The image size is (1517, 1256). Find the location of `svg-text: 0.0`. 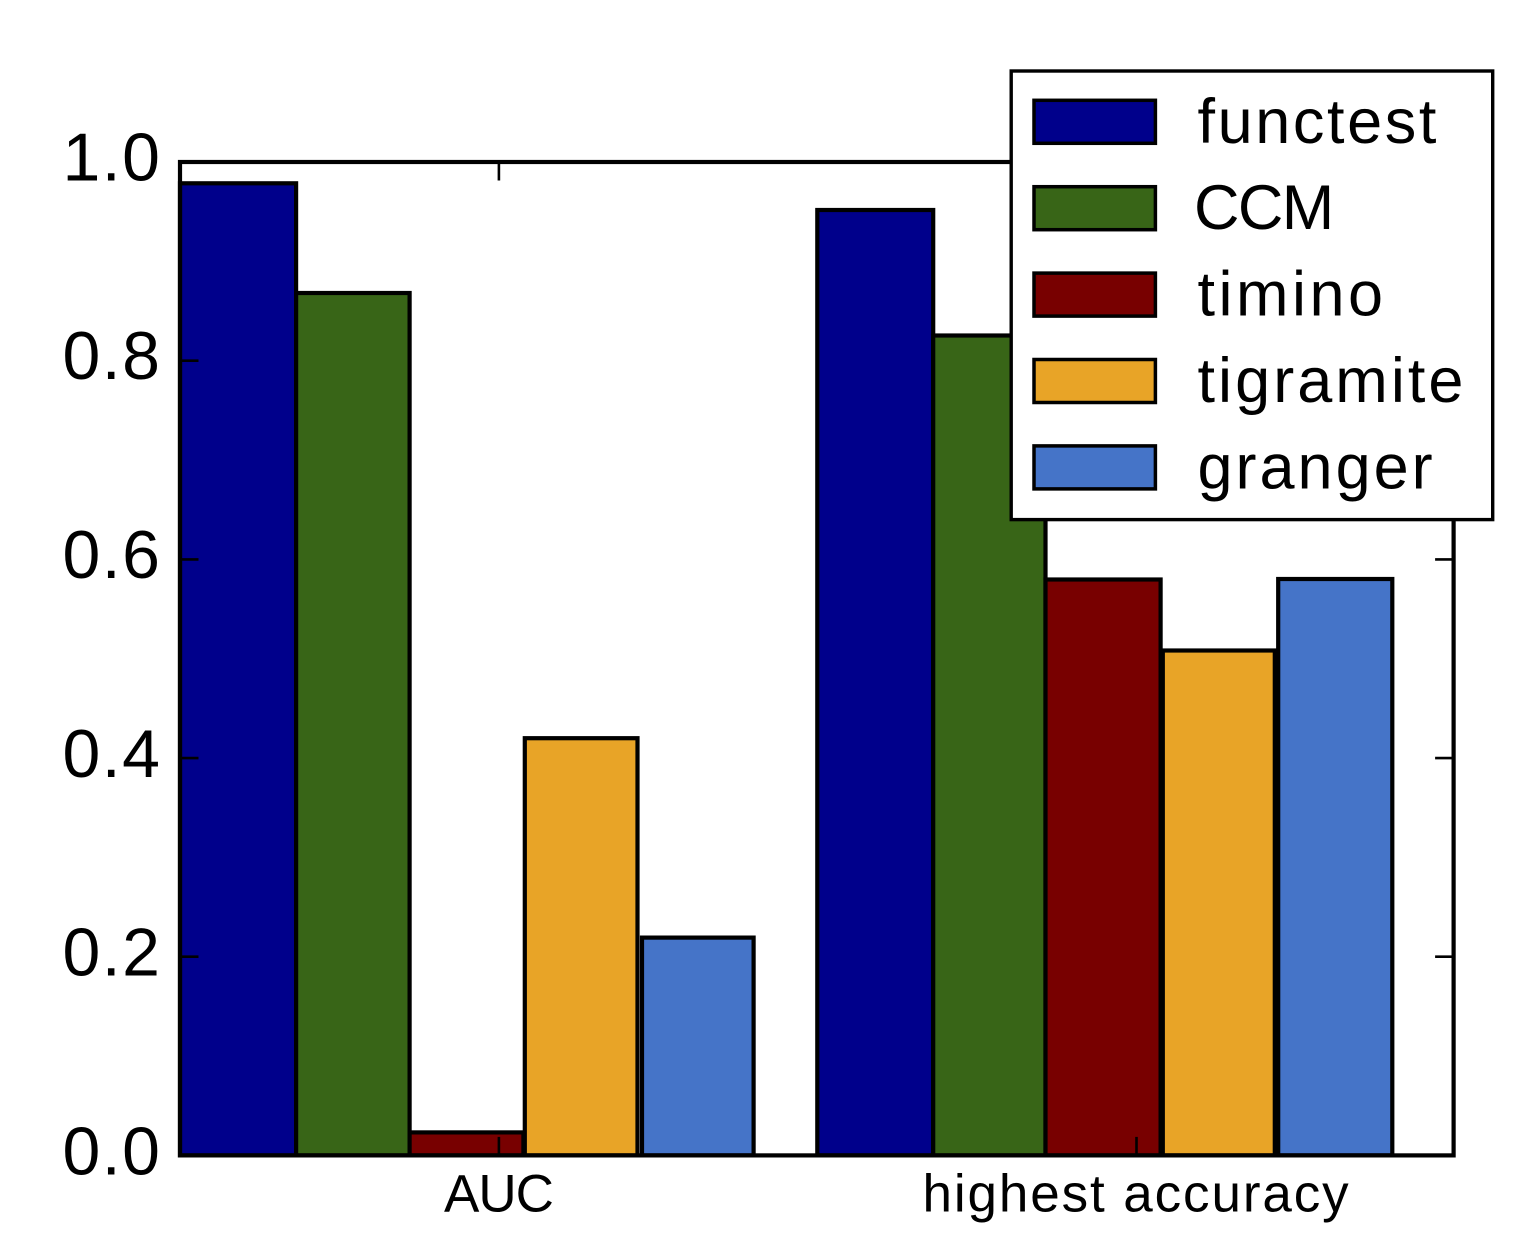

svg-text: 0.0 is located at coordinates (111, 1151).